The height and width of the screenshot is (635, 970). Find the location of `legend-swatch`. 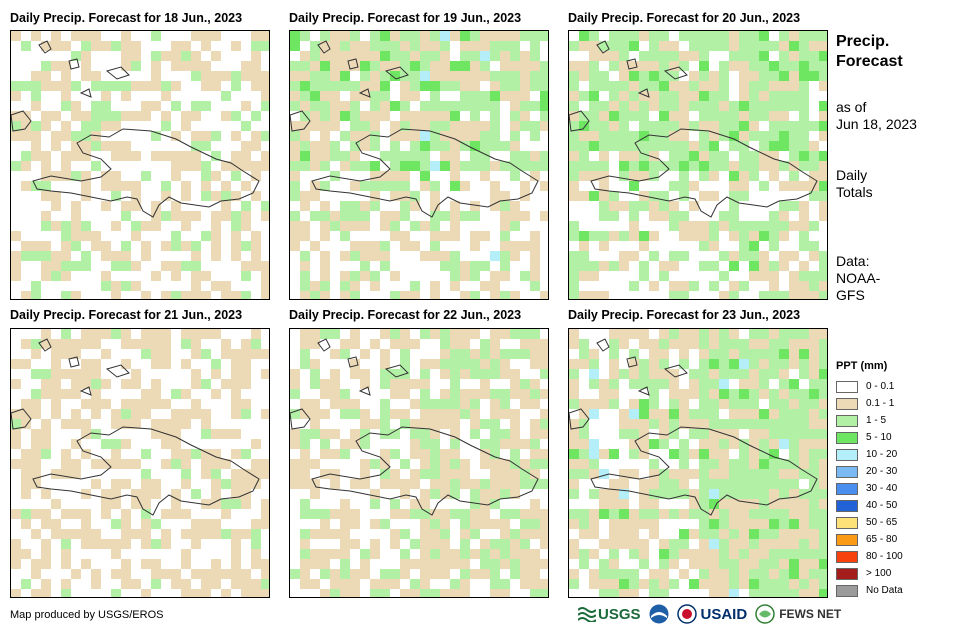

legend-swatch is located at coordinates (847, 454).